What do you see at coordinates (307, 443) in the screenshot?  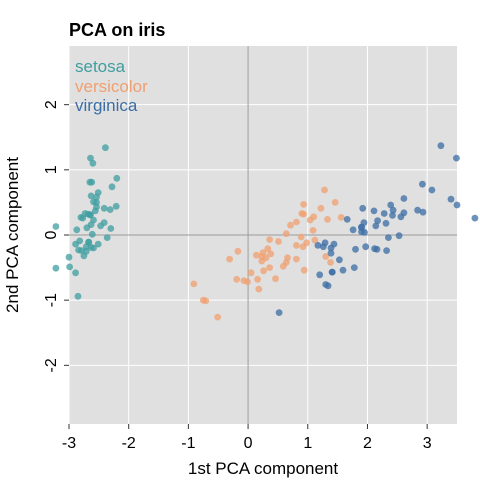 I see `x-tick-label: 1` at bounding box center [307, 443].